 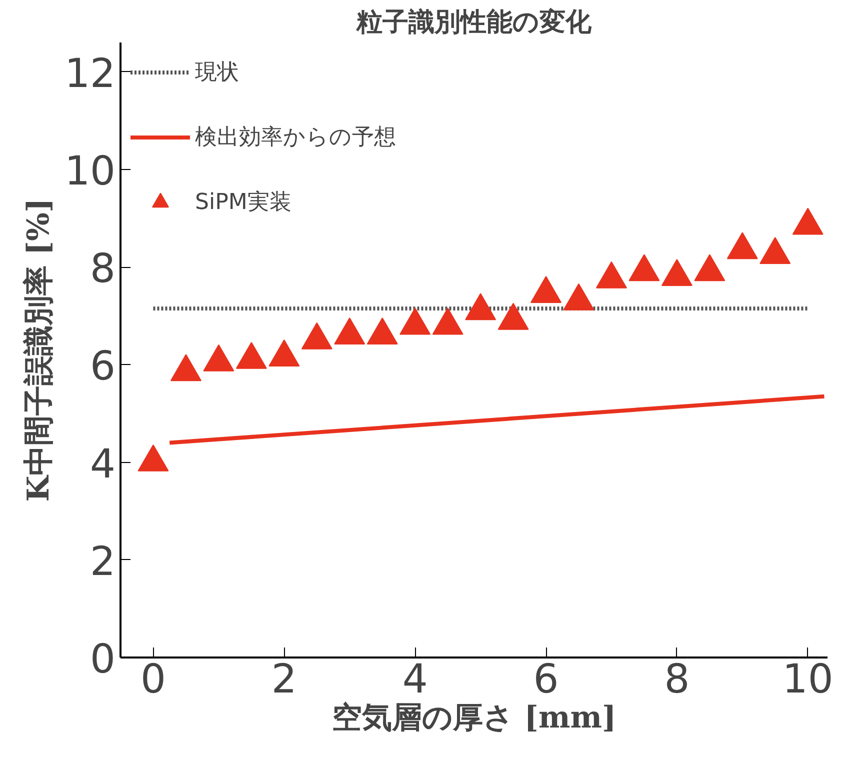 What do you see at coordinates (217, 73) in the screenshot?
I see `legend-label: 現状` at bounding box center [217, 73].